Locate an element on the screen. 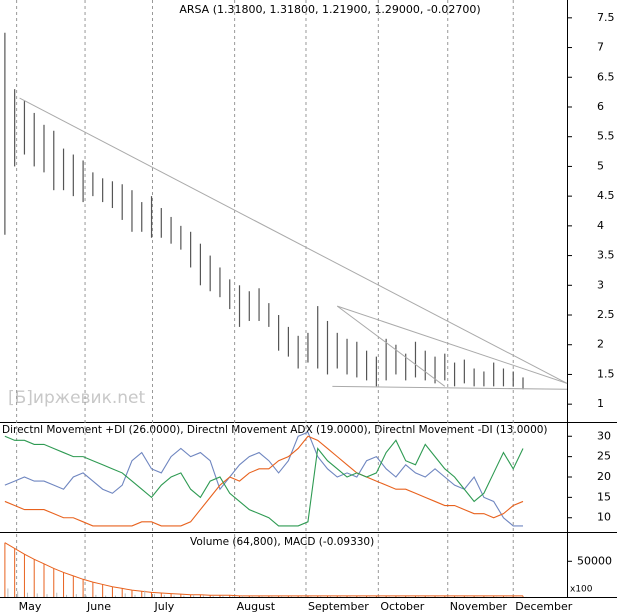 This screenshot has height=615, width=617. x-tick-label: August is located at coordinates (256, 606).